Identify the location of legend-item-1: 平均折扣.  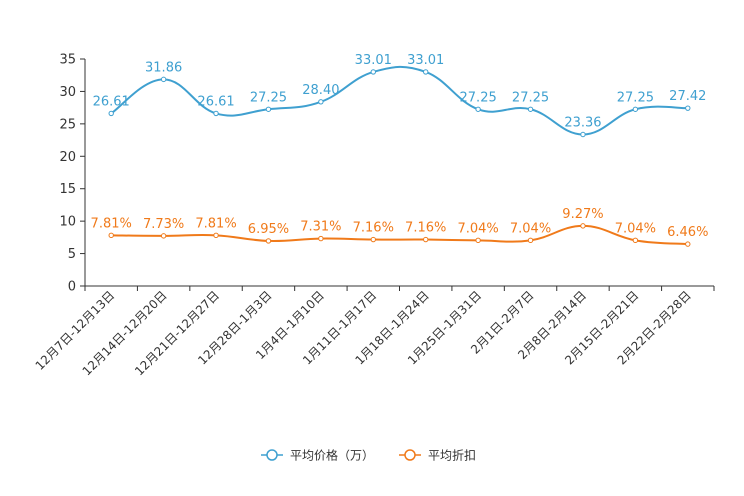
(437, 455).